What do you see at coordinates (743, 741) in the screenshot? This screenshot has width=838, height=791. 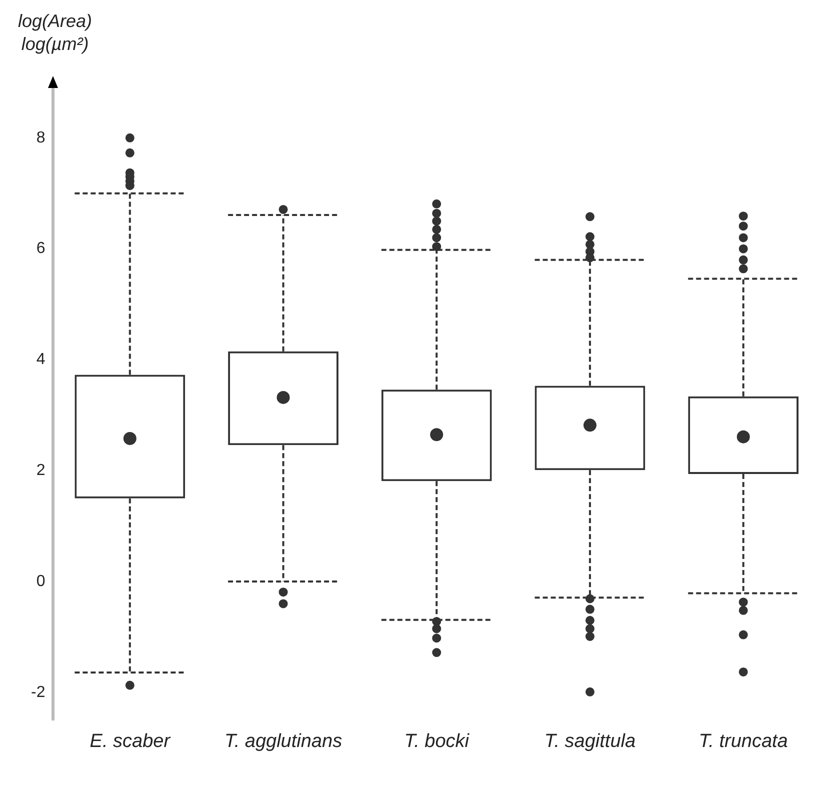 I see `x-tick-label: T. truncata` at bounding box center [743, 741].